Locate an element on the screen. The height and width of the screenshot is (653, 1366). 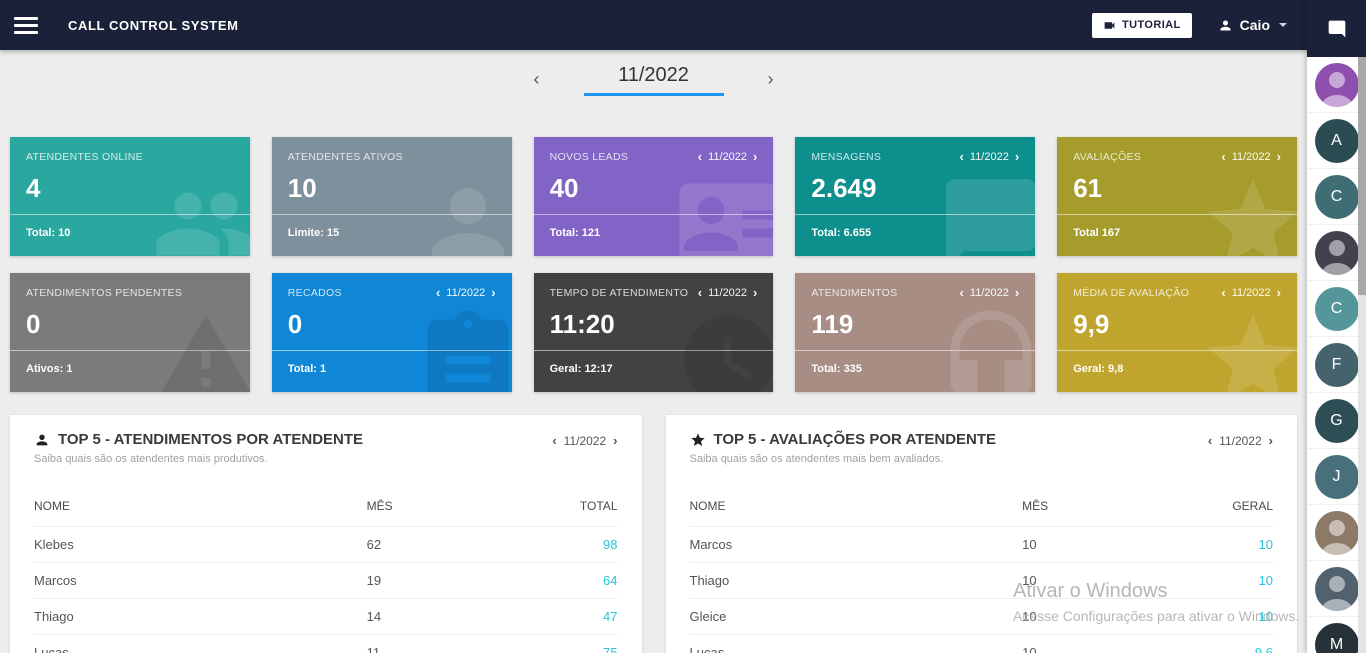
cell-geral: 9.6 is located at coordinates (1226, 643).